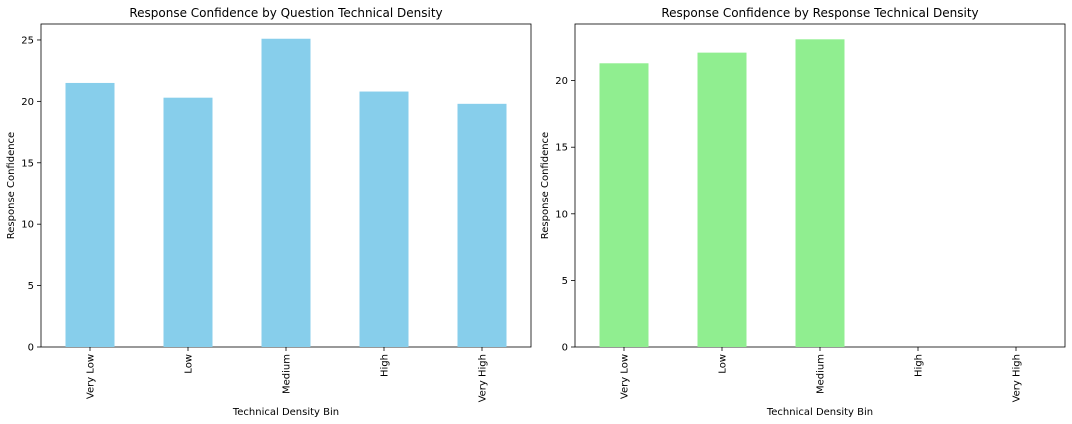 The height and width of the screenshot is (424, 1072). I want to click on y-axis-ticks: 0 5 10 15 20, so click(565, 215).